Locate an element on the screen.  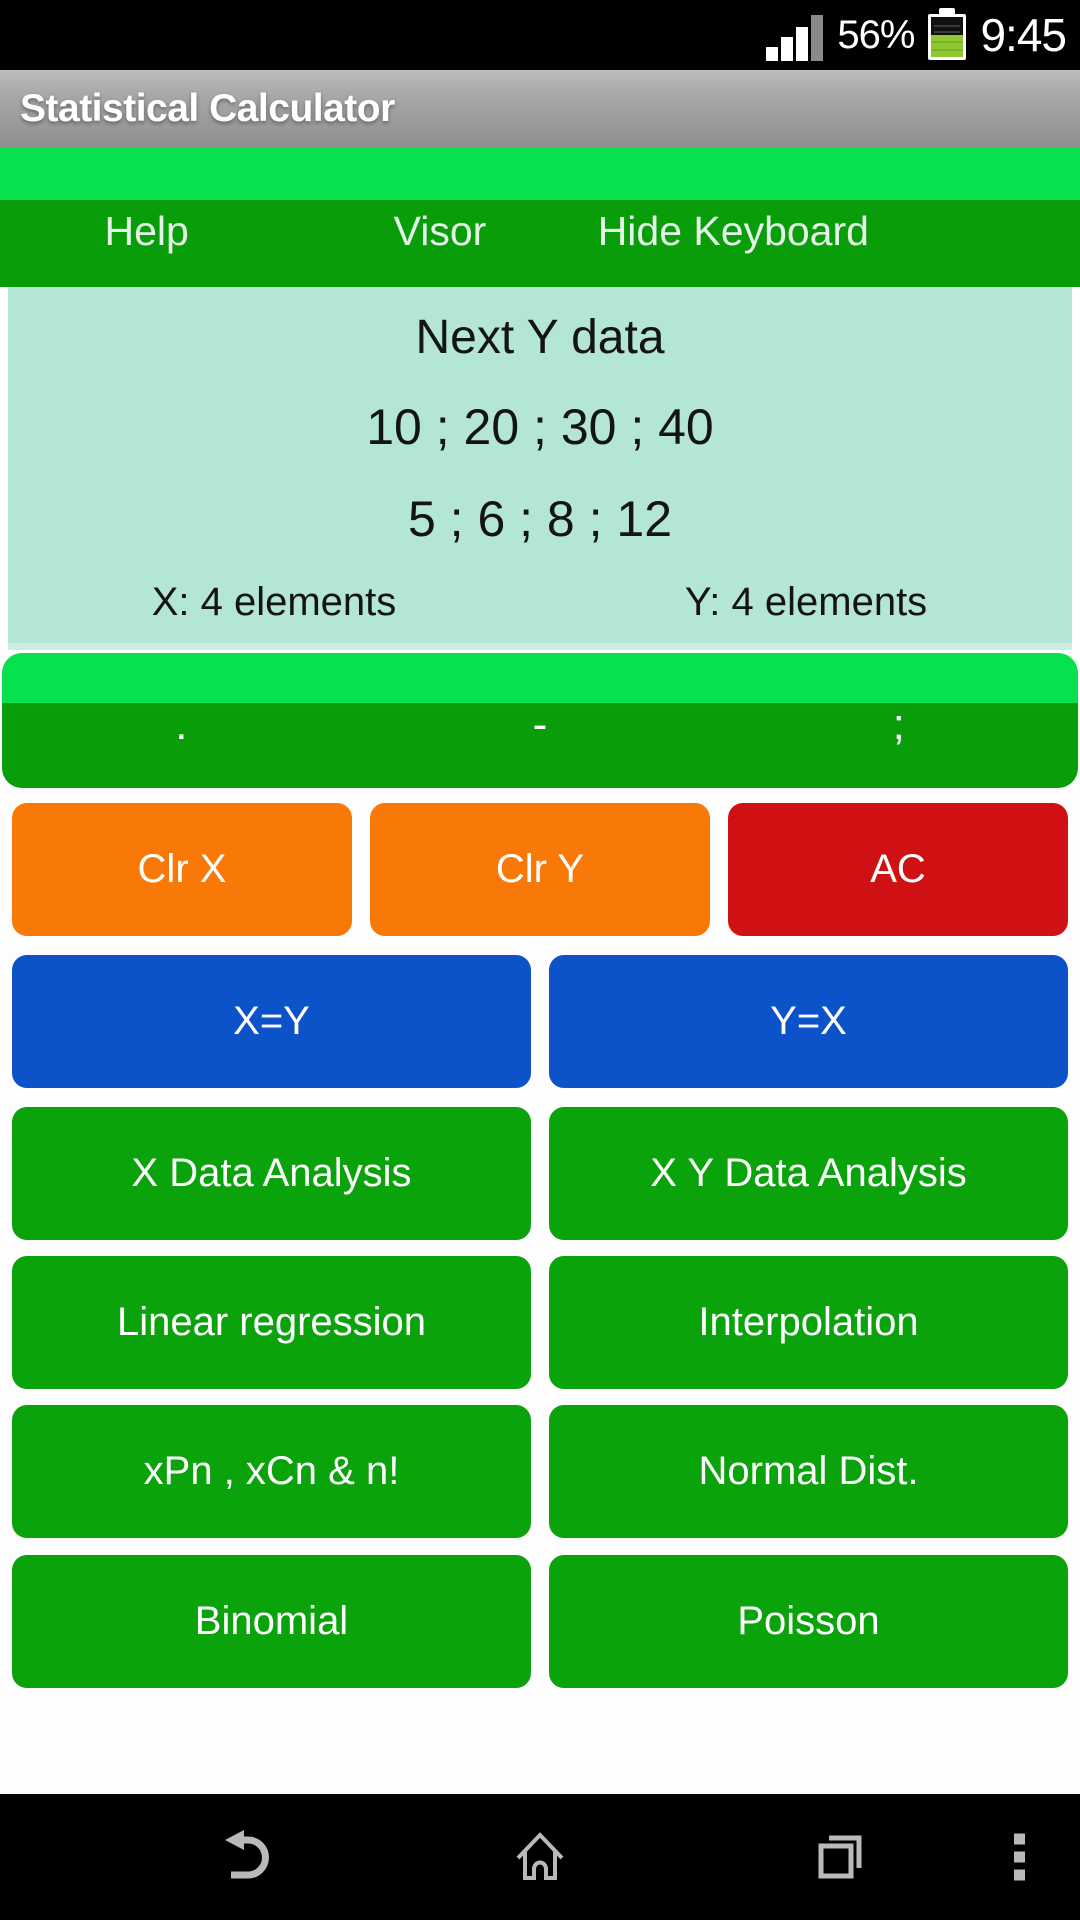
button-row: Binomial Poisson is located at coordinates (540, 1621).